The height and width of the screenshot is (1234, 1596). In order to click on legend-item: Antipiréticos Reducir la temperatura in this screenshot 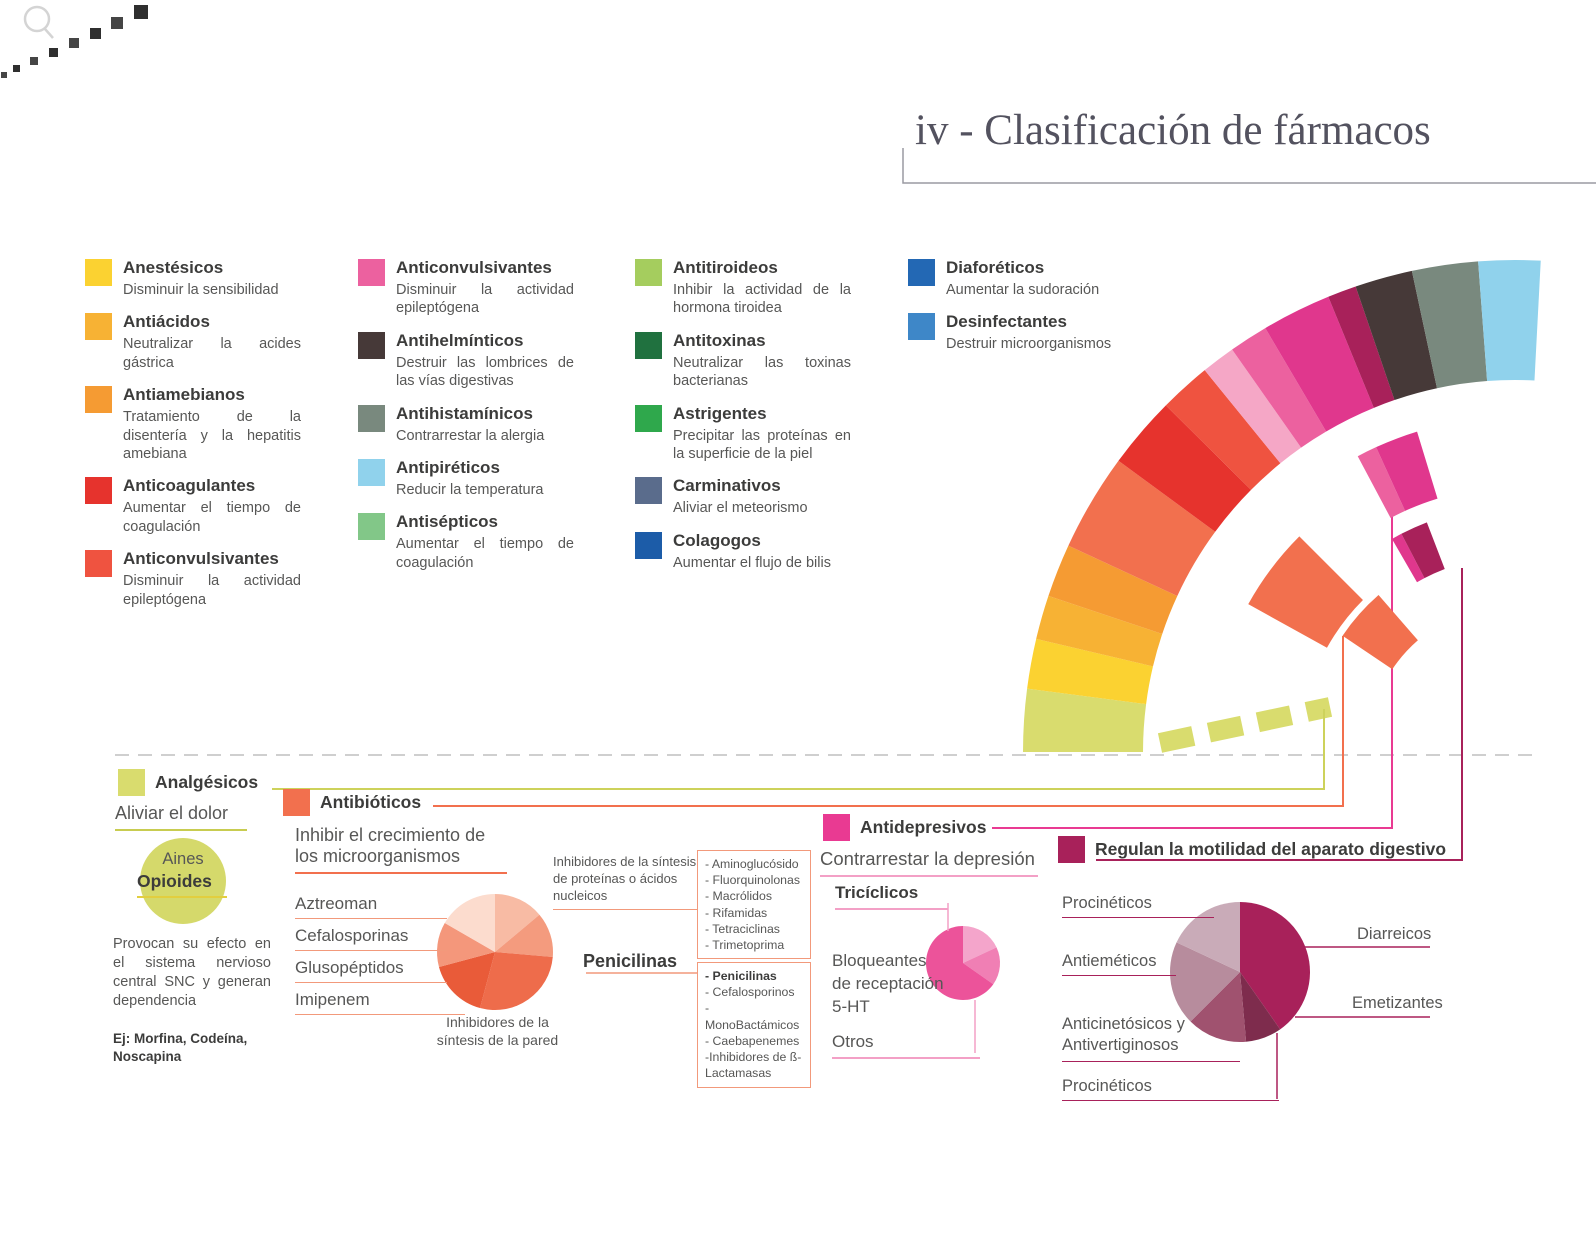, I will do `click(466, 478)`.